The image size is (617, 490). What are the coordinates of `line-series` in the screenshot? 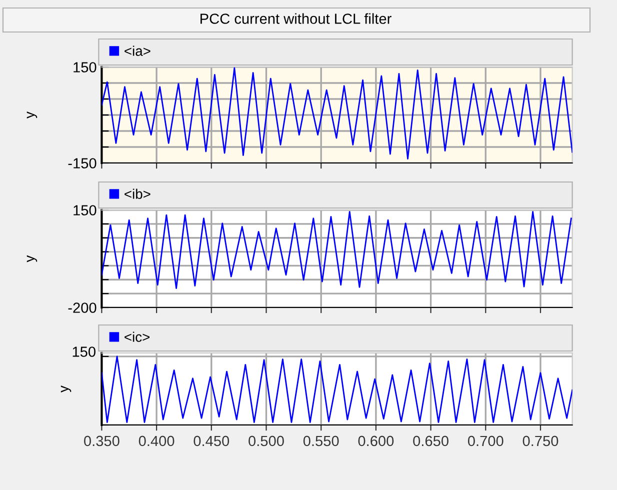 It's located at (337, 113).